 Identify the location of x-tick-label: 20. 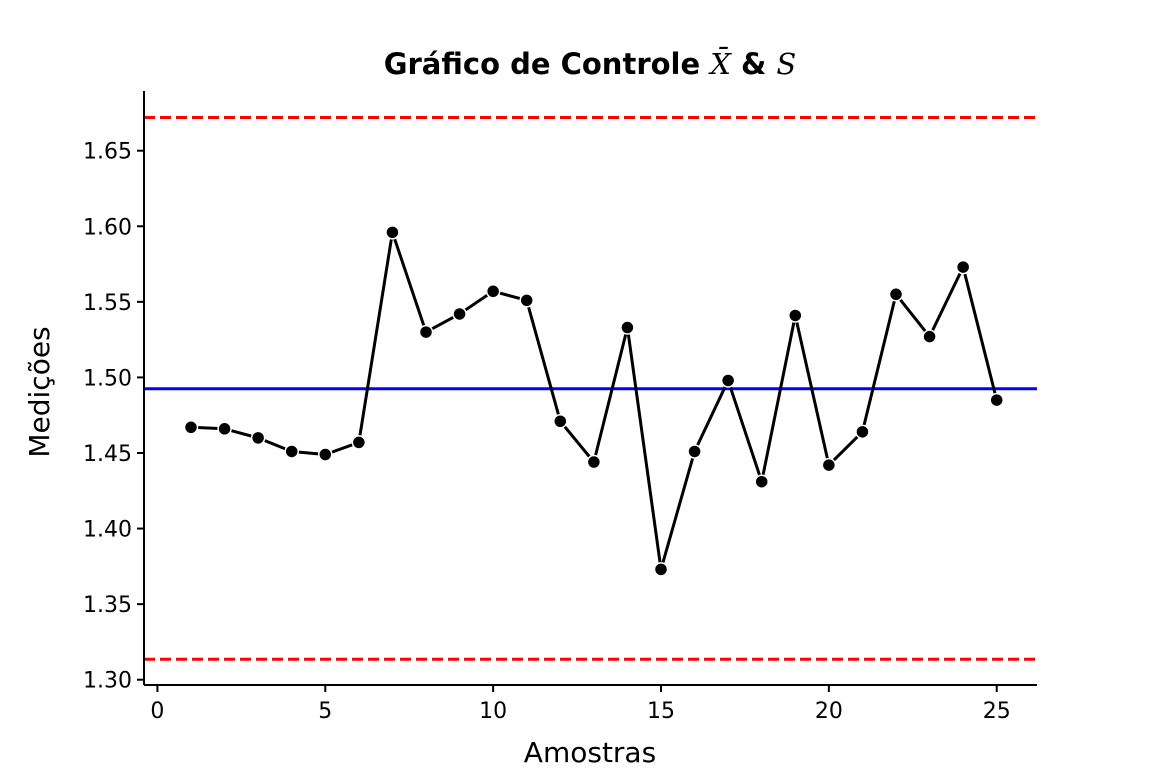
(829, 711).